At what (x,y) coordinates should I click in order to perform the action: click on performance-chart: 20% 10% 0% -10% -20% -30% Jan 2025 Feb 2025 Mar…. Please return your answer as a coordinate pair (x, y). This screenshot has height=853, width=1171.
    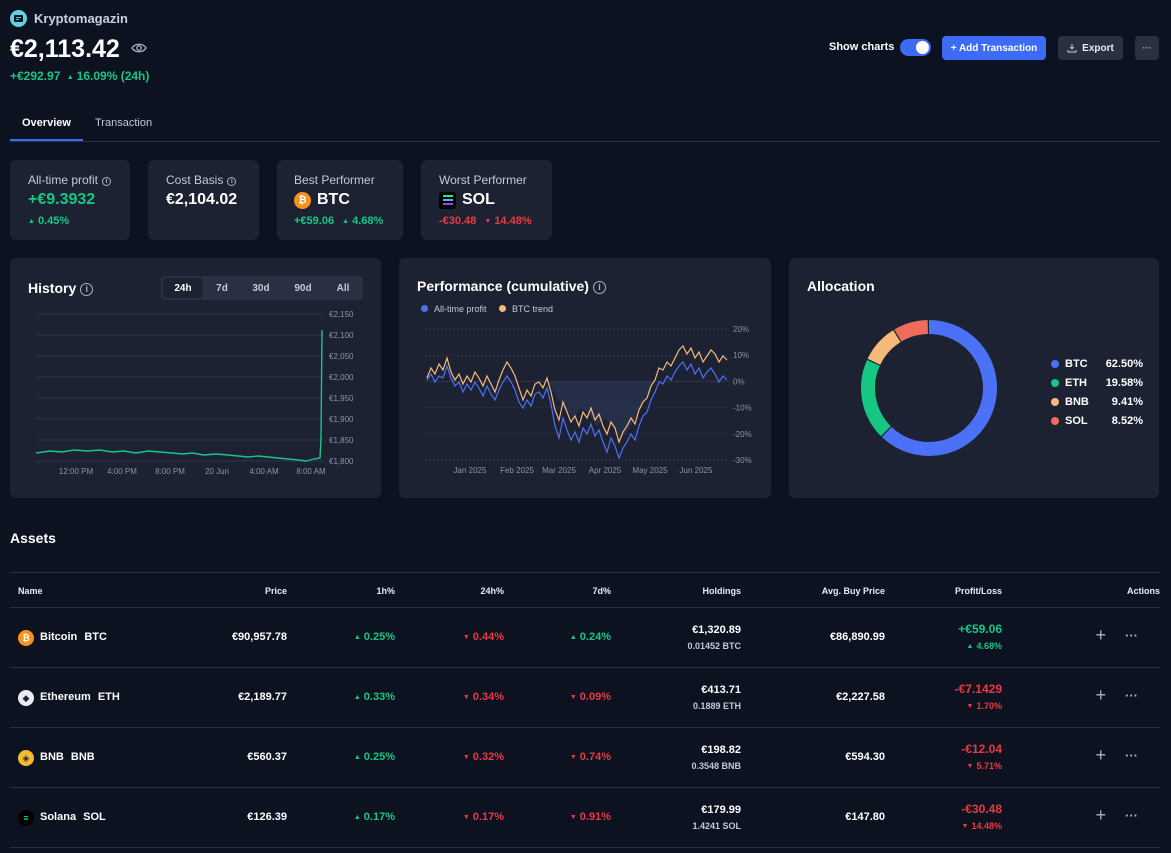
    Looking at the image, I should click on (585, 378).